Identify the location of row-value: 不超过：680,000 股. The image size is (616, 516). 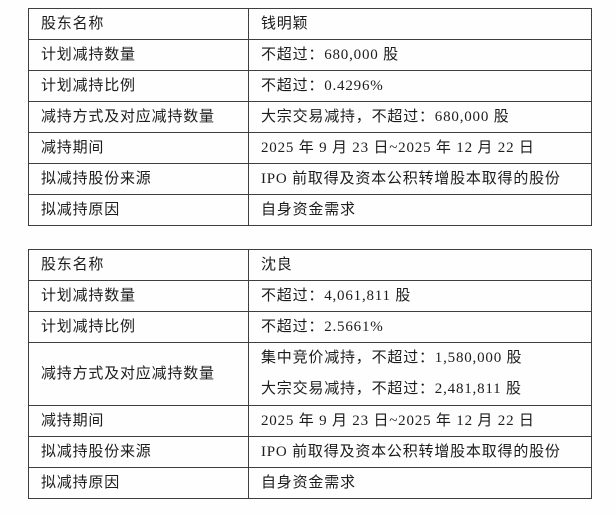
(420, 55).